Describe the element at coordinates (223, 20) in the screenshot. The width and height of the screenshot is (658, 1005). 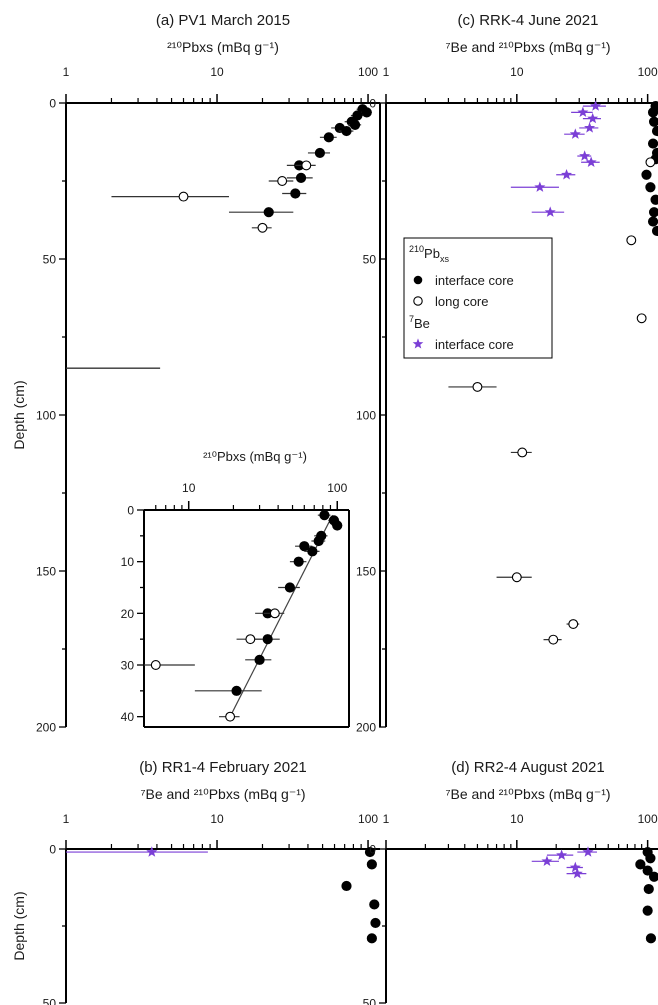
I see `panel-title: (a) PV1 March 2015` at that location.